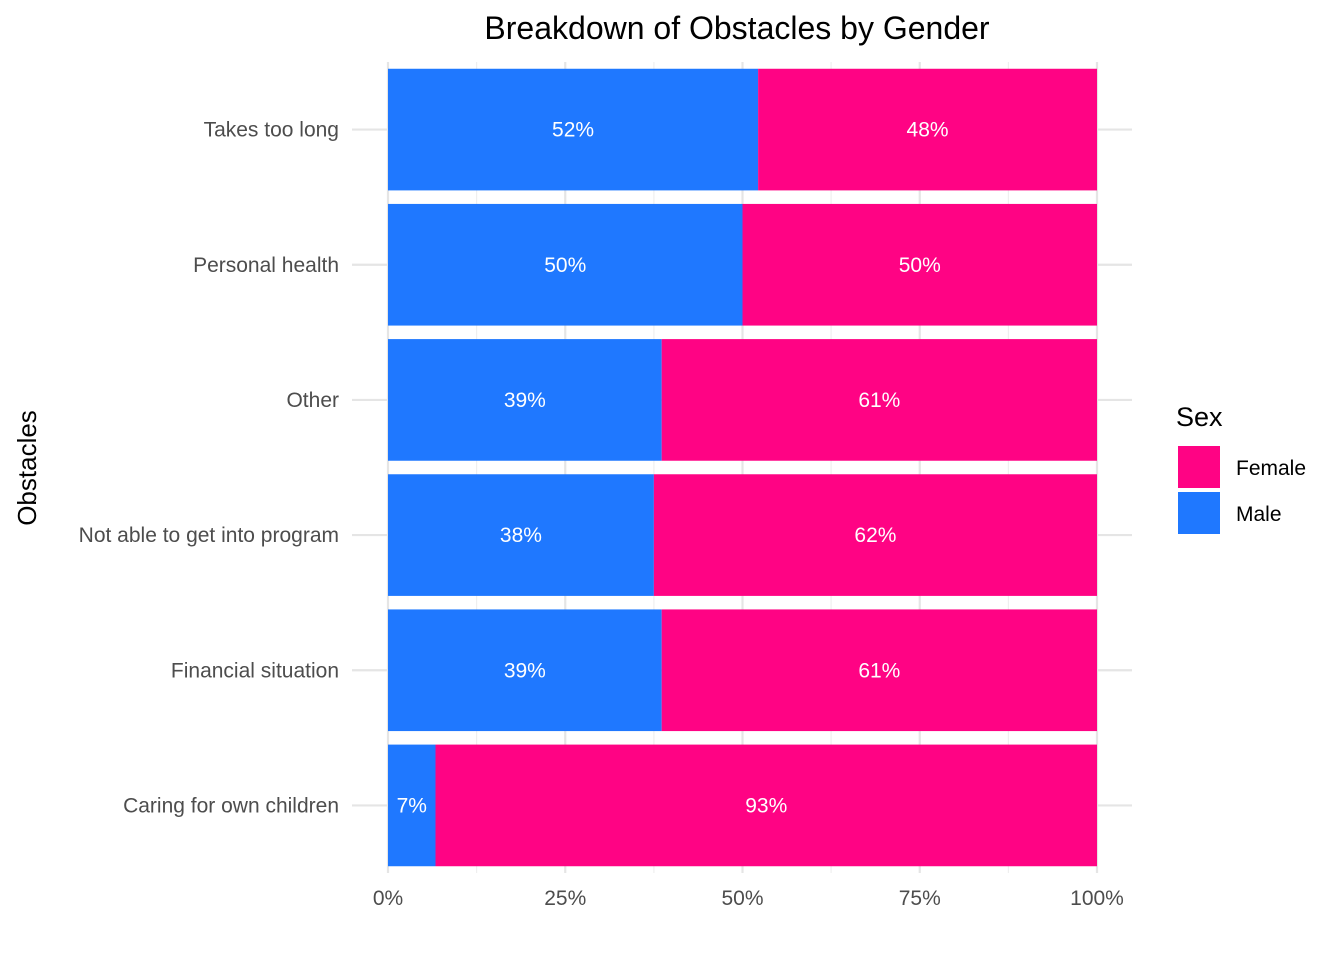 This screenshot has height=960, width=1344. I want to click on y-tick-label: Financial situation, so click(255, 670).